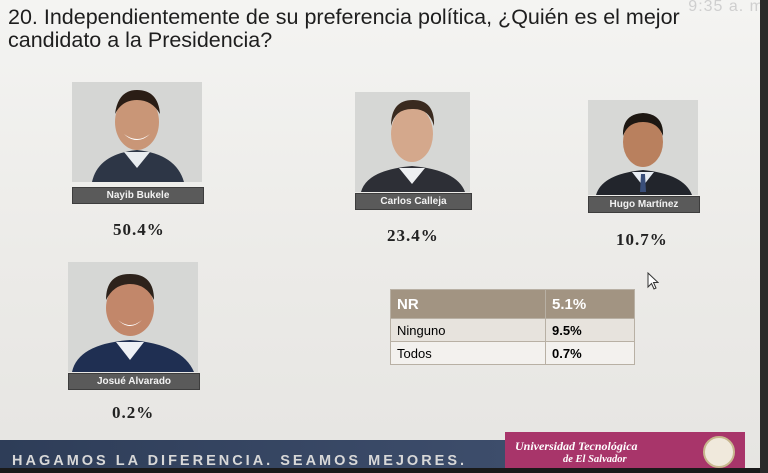 The height and width of the screenshot is (473, 768). Describe the element at coordinates (133, 412) in the screenshot. I see `candidate-value-4: 0.2%` at that location.